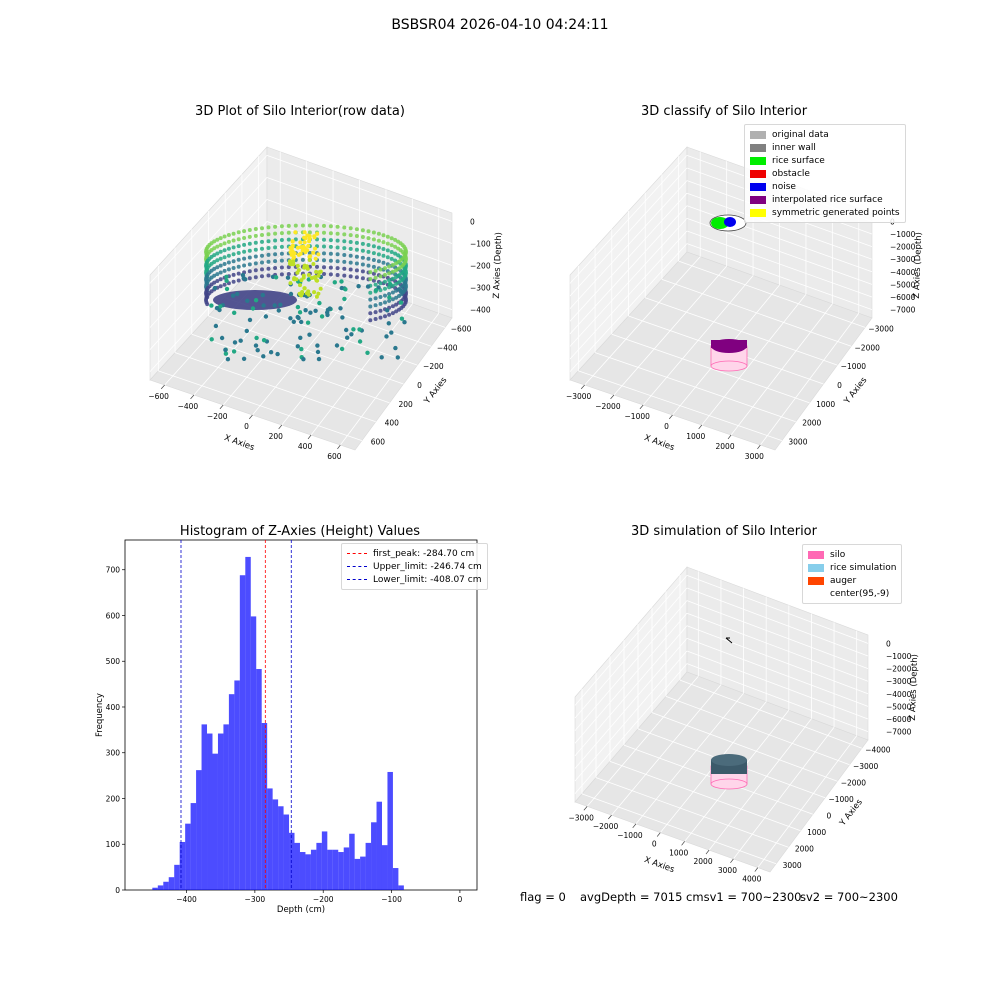  I want to click on simulation-legend: silo rice simulation auger center(95,-9), so click(852, 574).